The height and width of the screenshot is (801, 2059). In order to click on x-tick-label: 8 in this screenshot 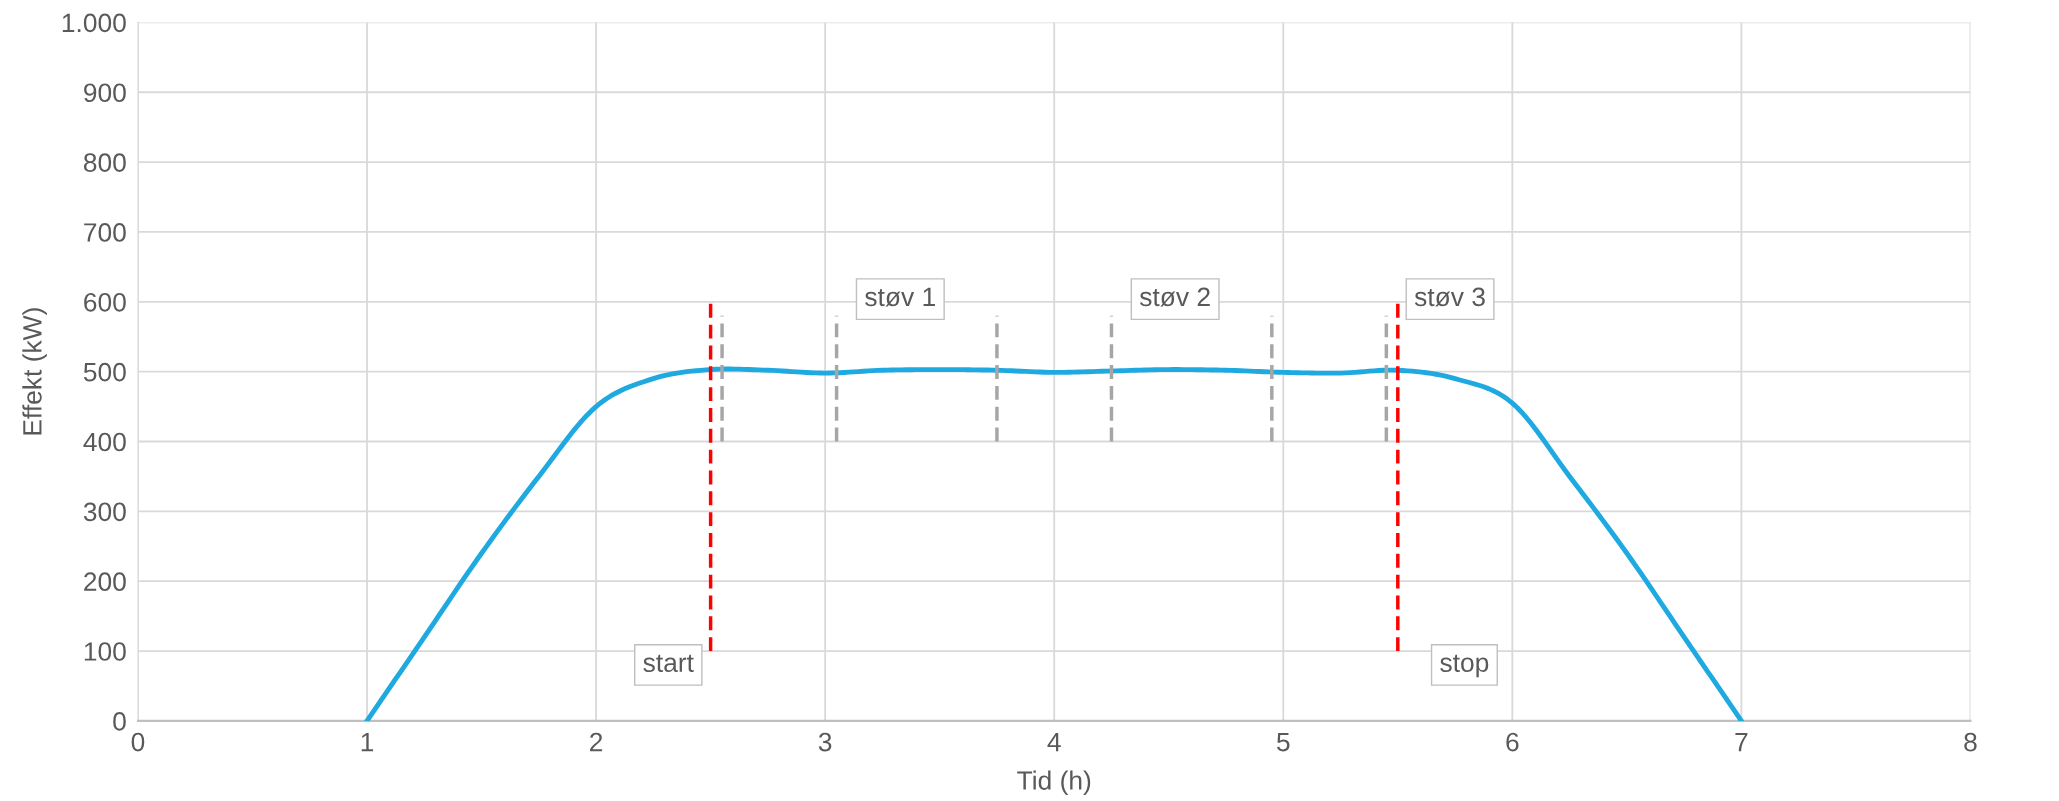, I will do `click(1970, 742)`.